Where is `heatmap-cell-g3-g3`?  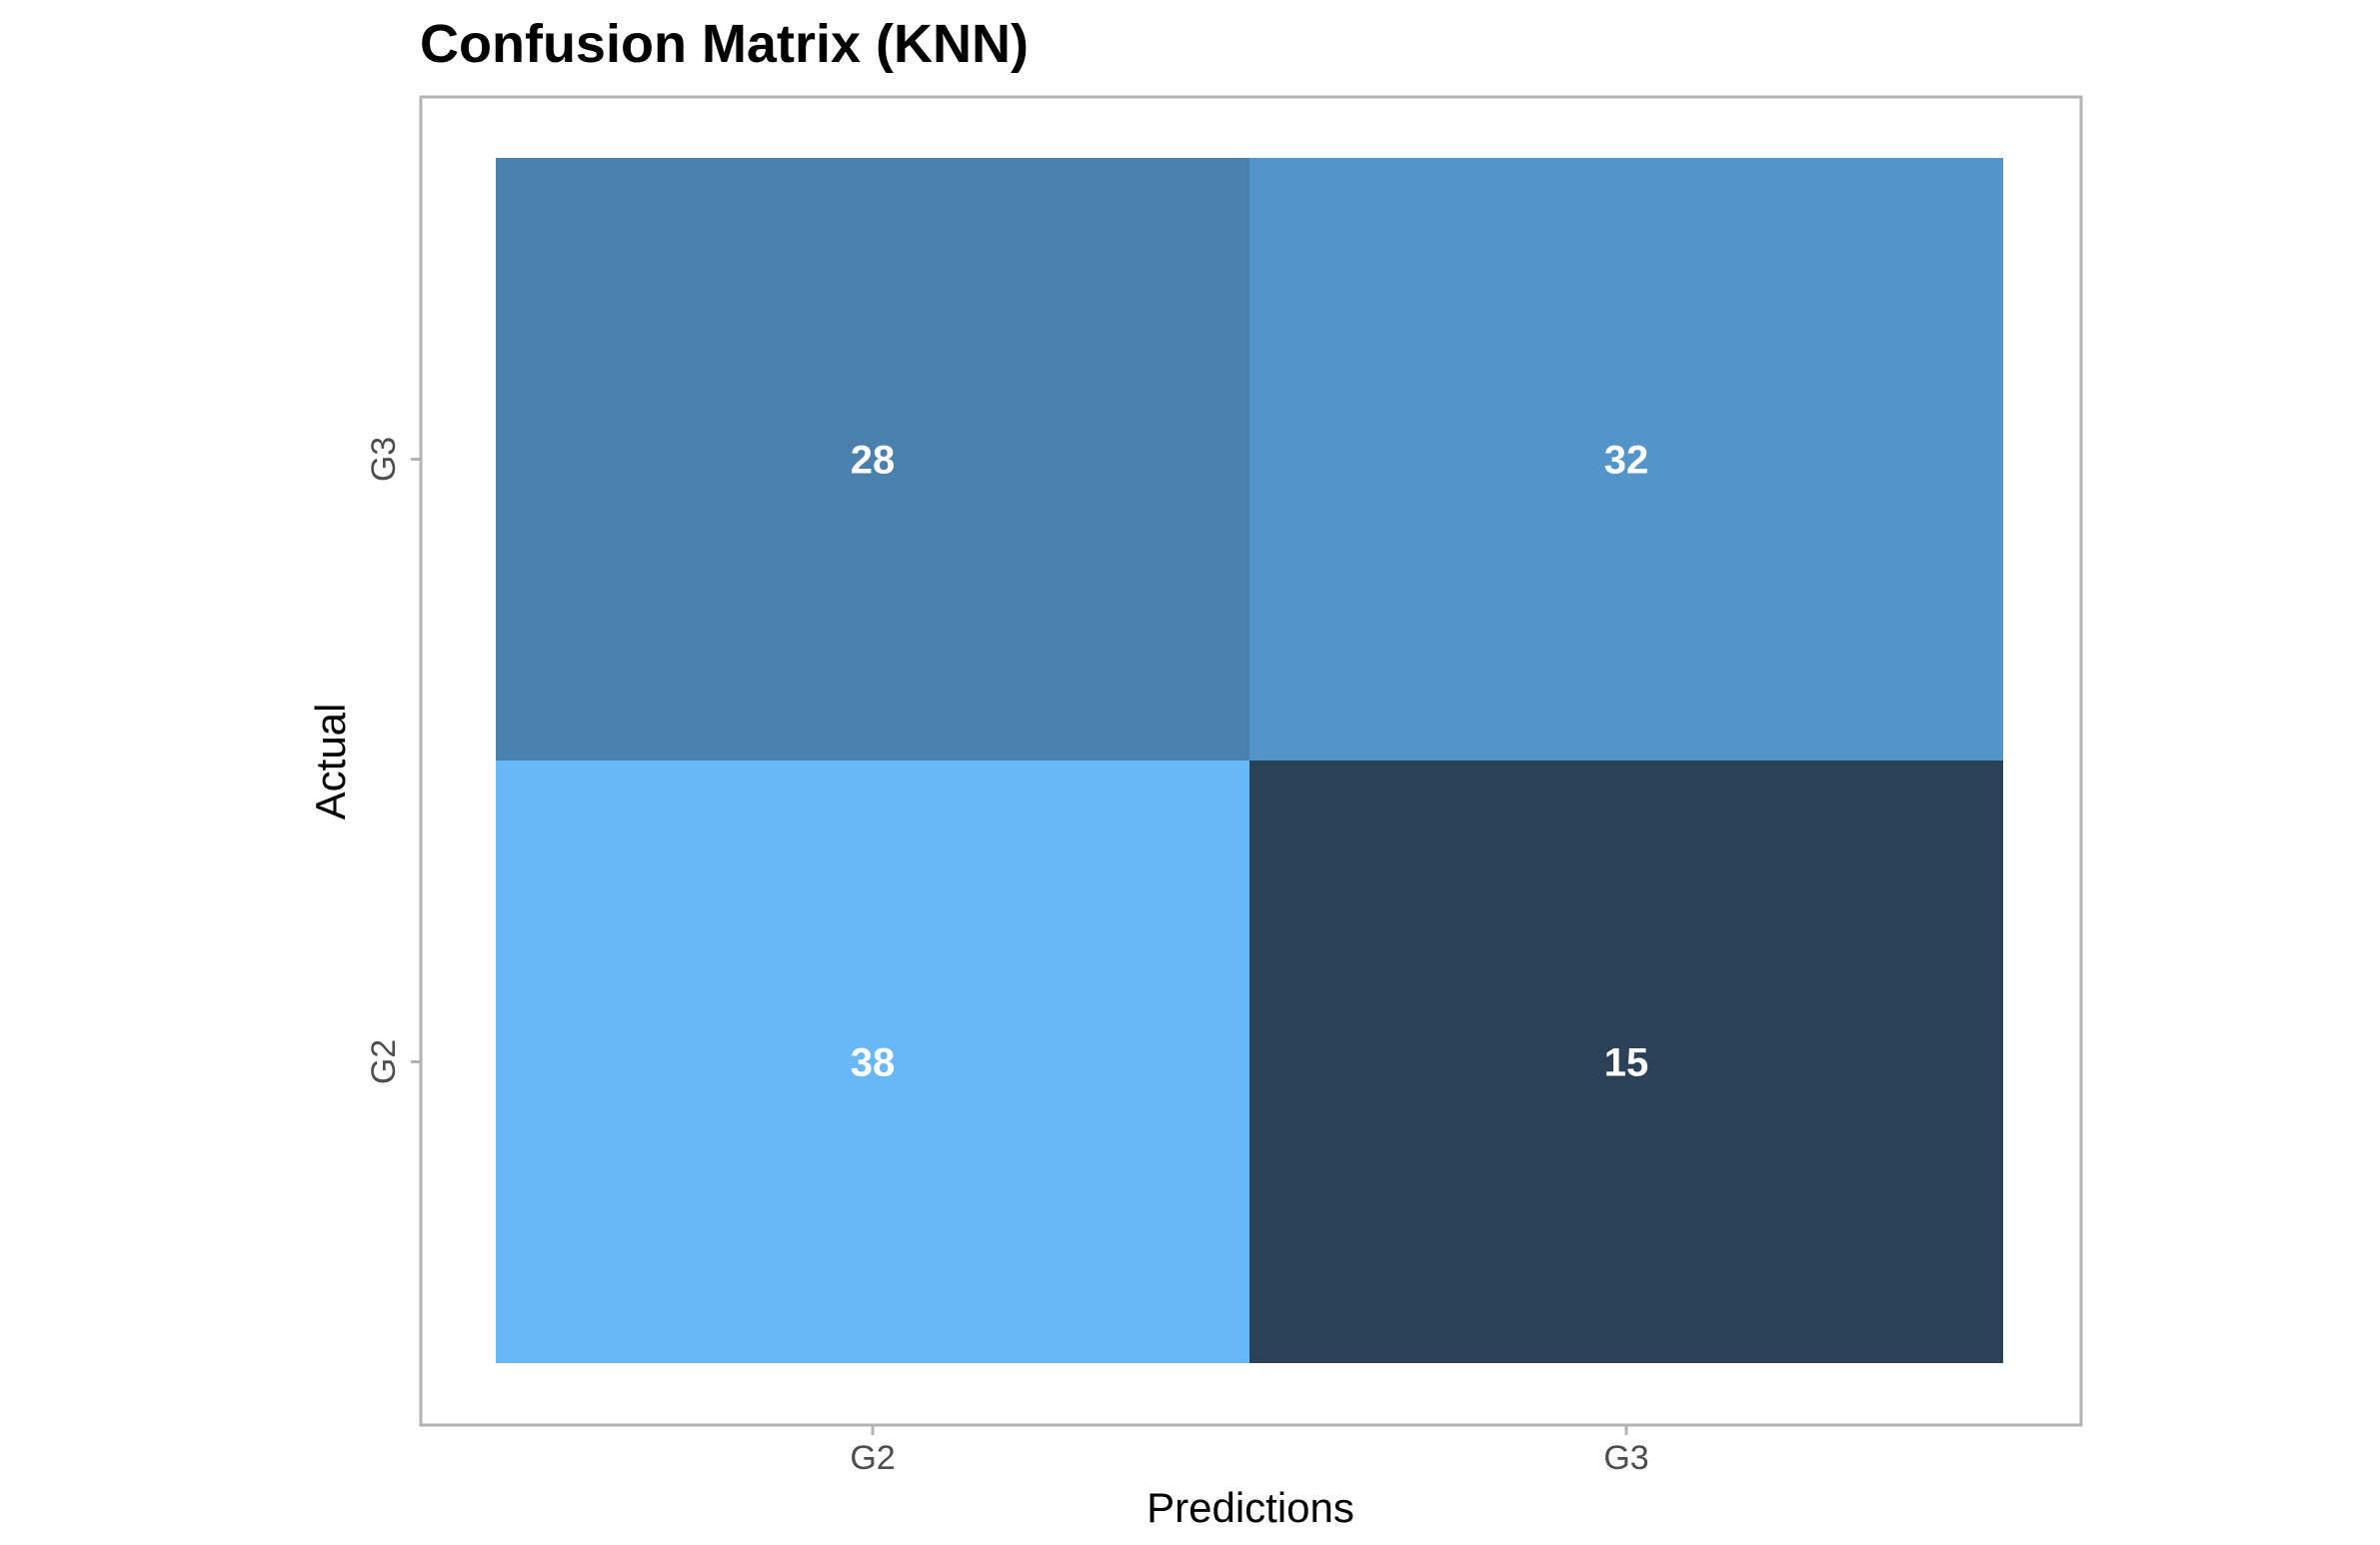 heatmap-cell-g3-g3 is located at coordinates (1626, 459).